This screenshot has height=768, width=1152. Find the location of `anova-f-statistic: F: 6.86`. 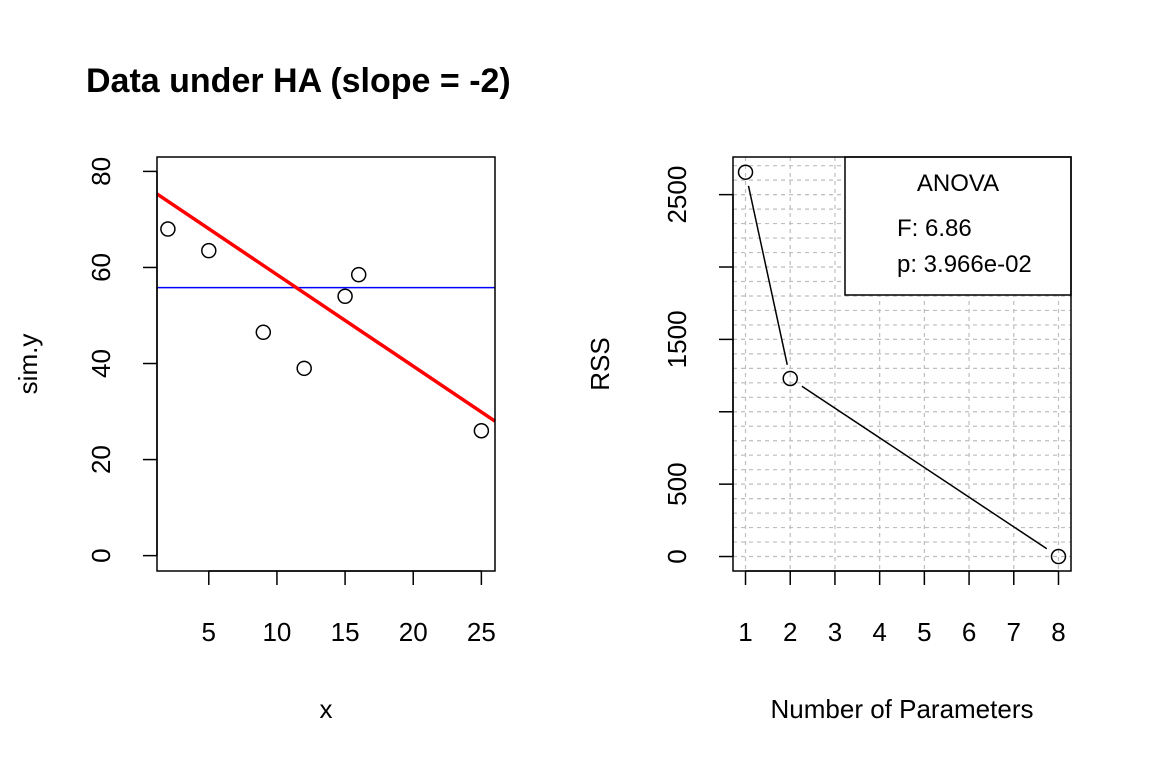

anova-f-statistic: F: 6.86 is located at coordinates (934, 228).